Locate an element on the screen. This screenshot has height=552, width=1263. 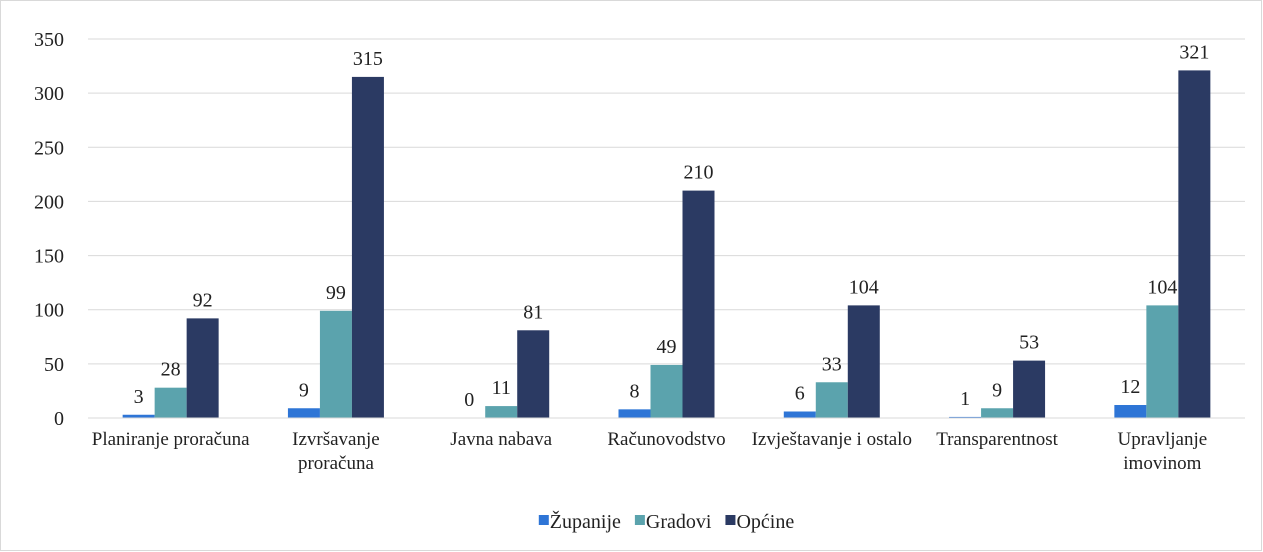
data-label: 81 is located at coordinates (533, 312).